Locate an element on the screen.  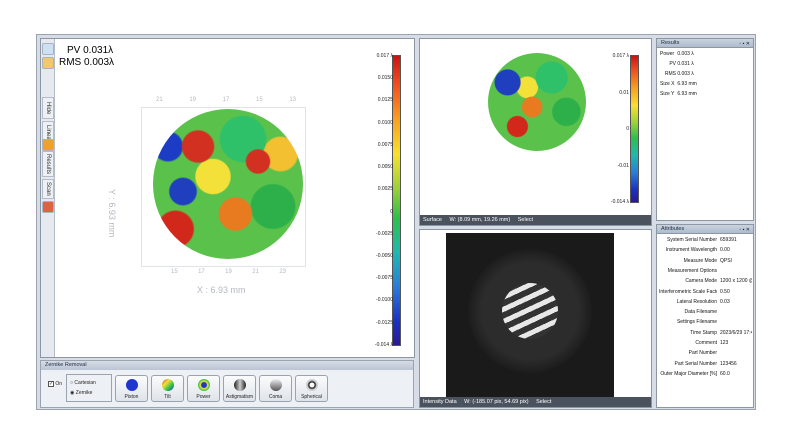
result-row-size-x: Size X 6.93 mm is located at coordinates (678, 84).